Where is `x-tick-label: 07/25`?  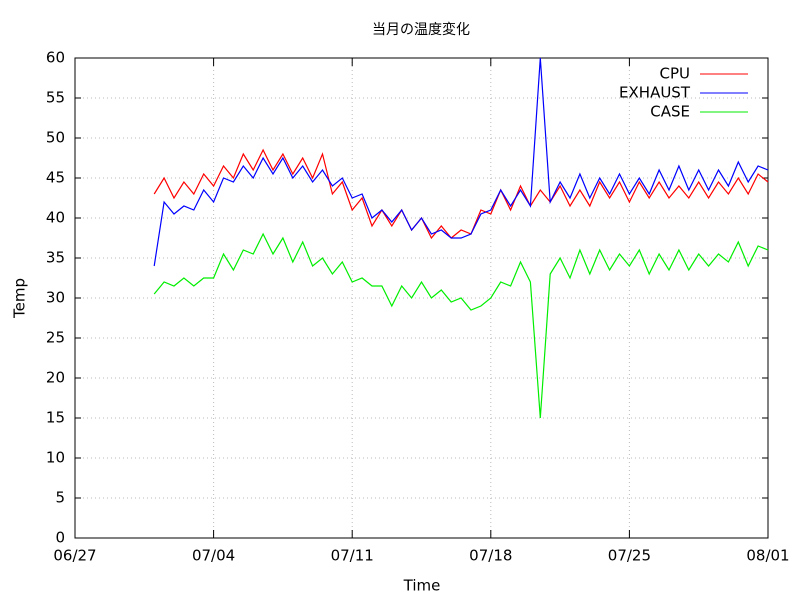
x-tick-label: 07/25 is located at coordinates (629, 556).